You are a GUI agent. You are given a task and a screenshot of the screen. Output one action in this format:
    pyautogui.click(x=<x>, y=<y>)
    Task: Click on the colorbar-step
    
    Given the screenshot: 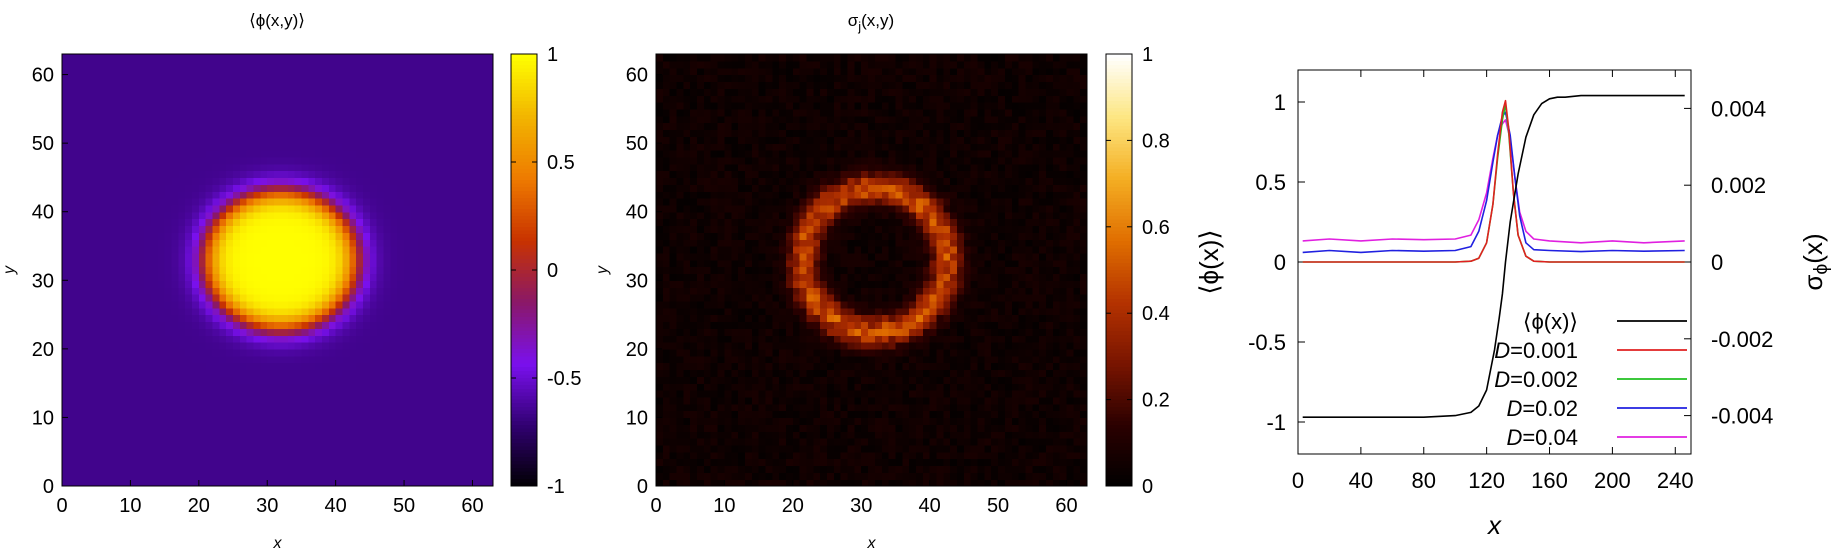 What is the action you would take?
    pyautogui.click(x=524, y=142)
    